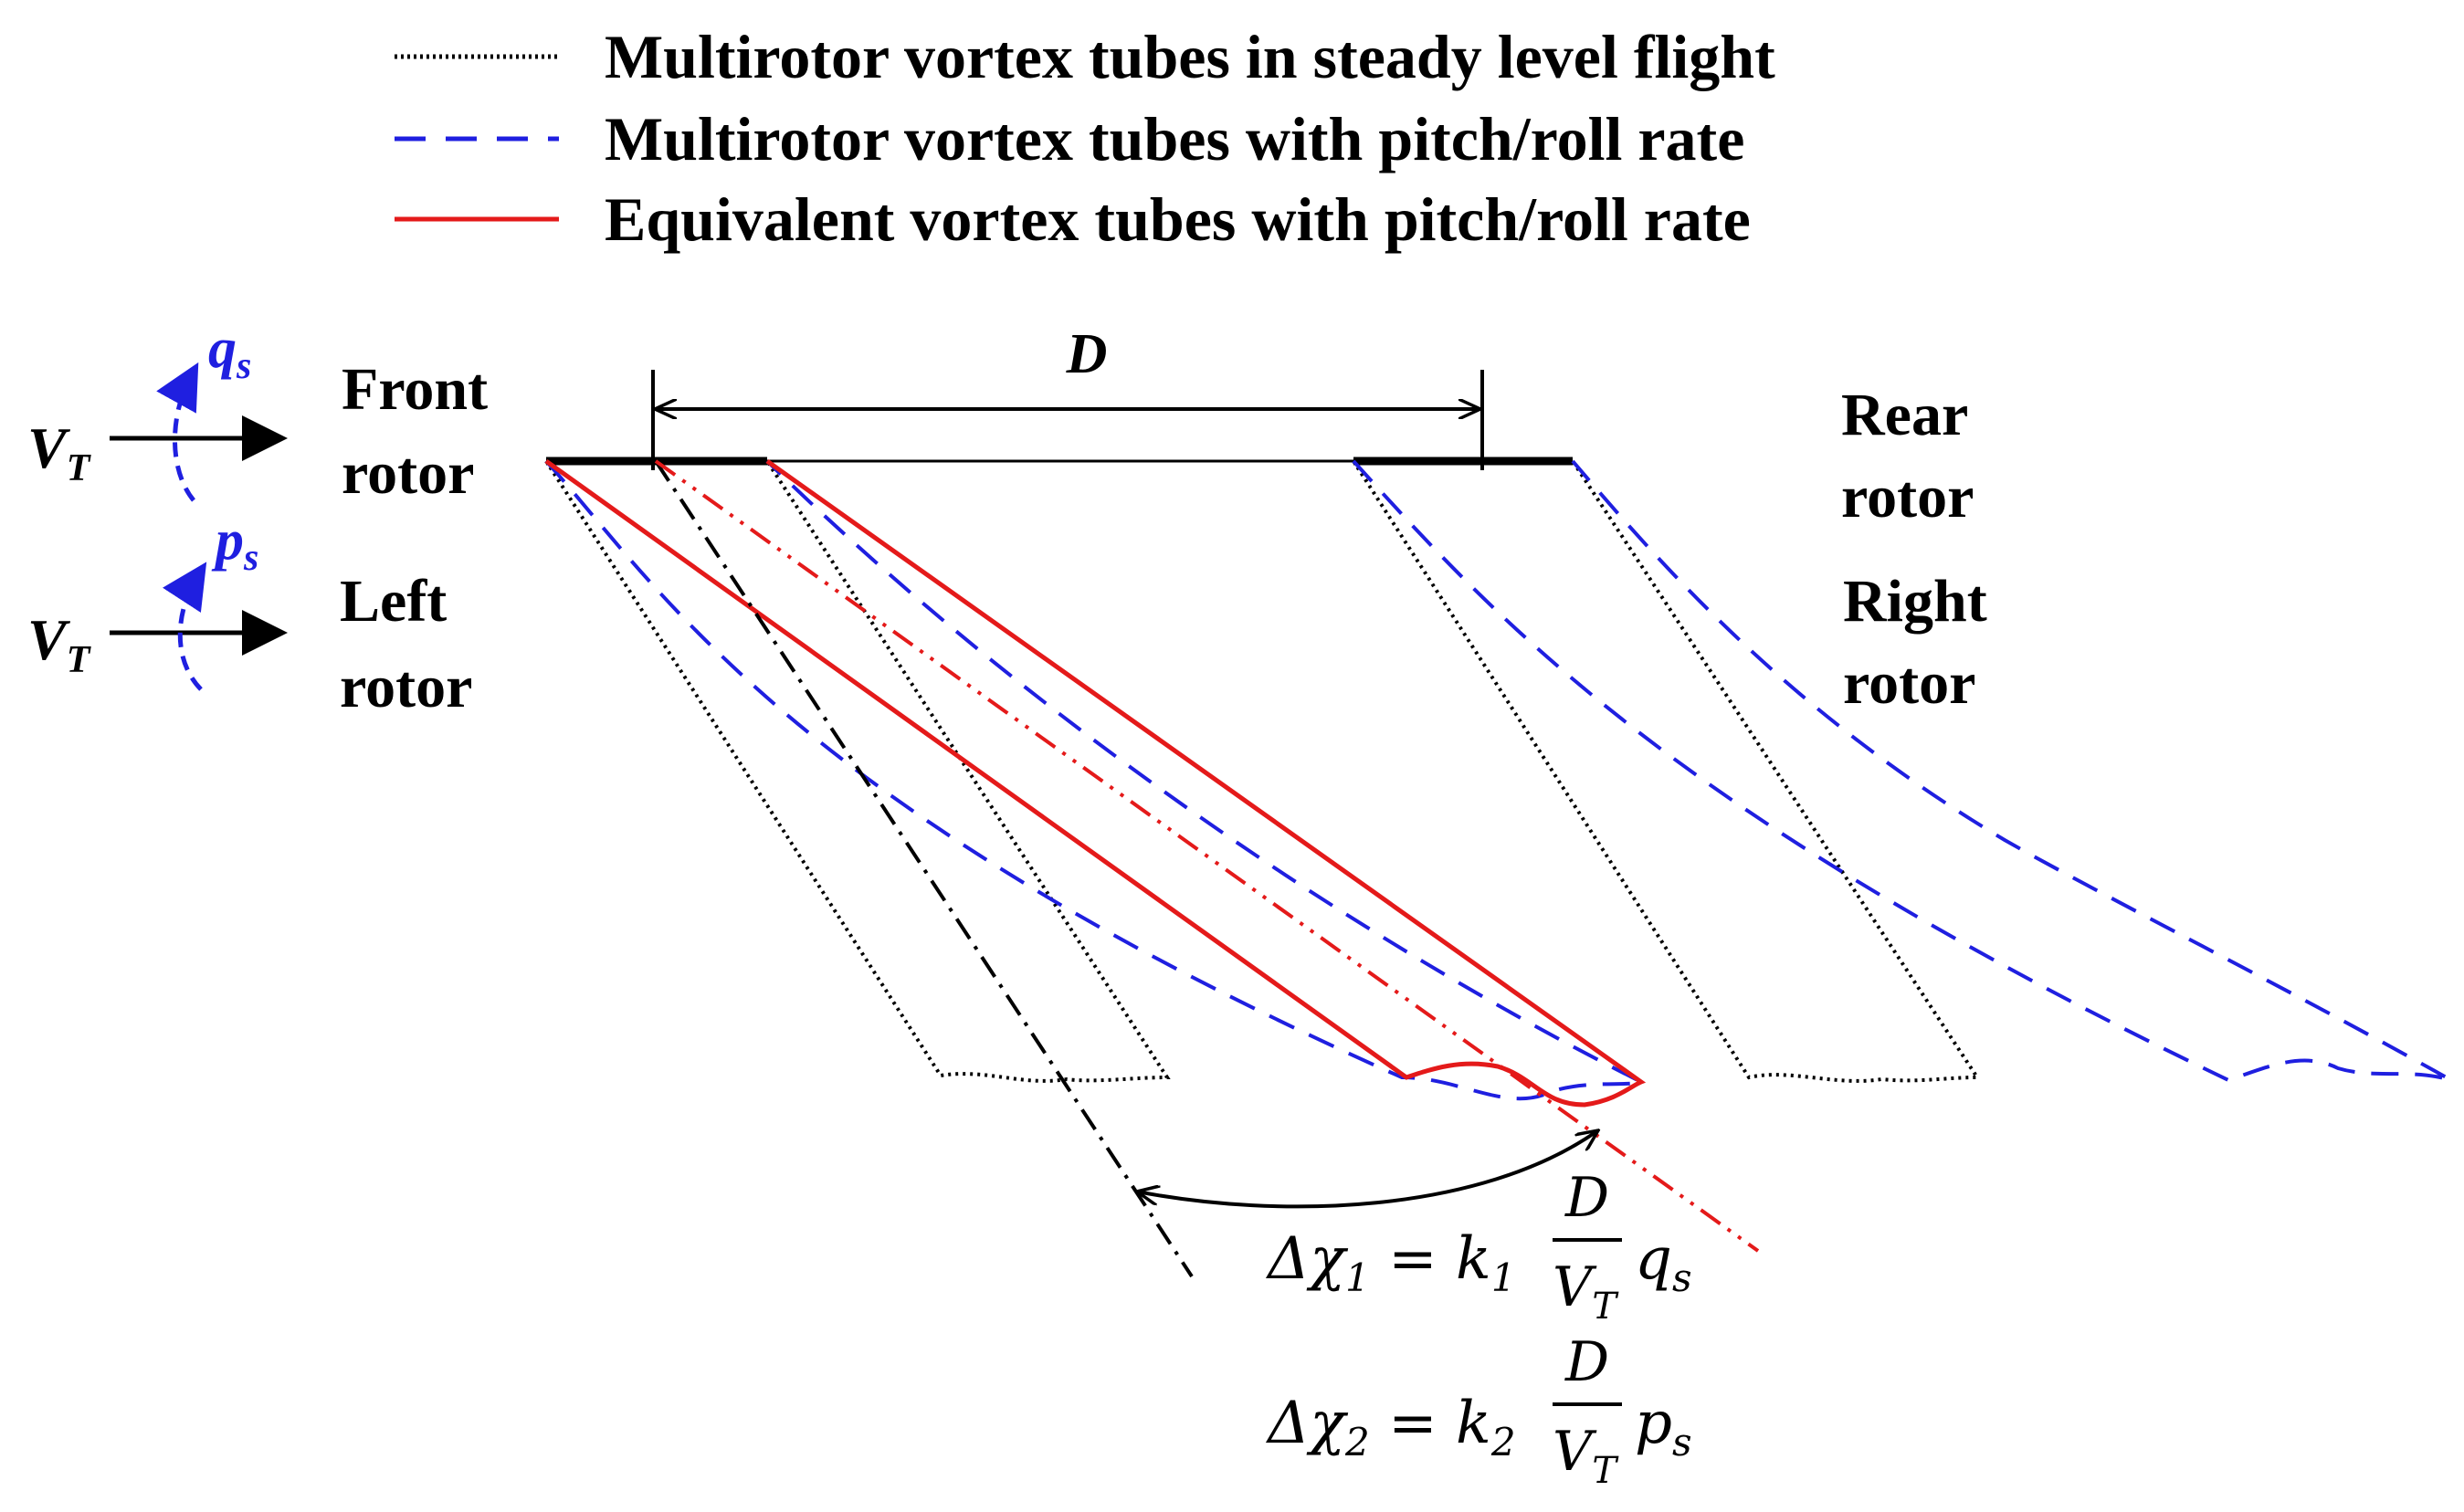 The image size is (2464, 1512). I want to click on roll-rate-symbol: ps, so click(235, 544).